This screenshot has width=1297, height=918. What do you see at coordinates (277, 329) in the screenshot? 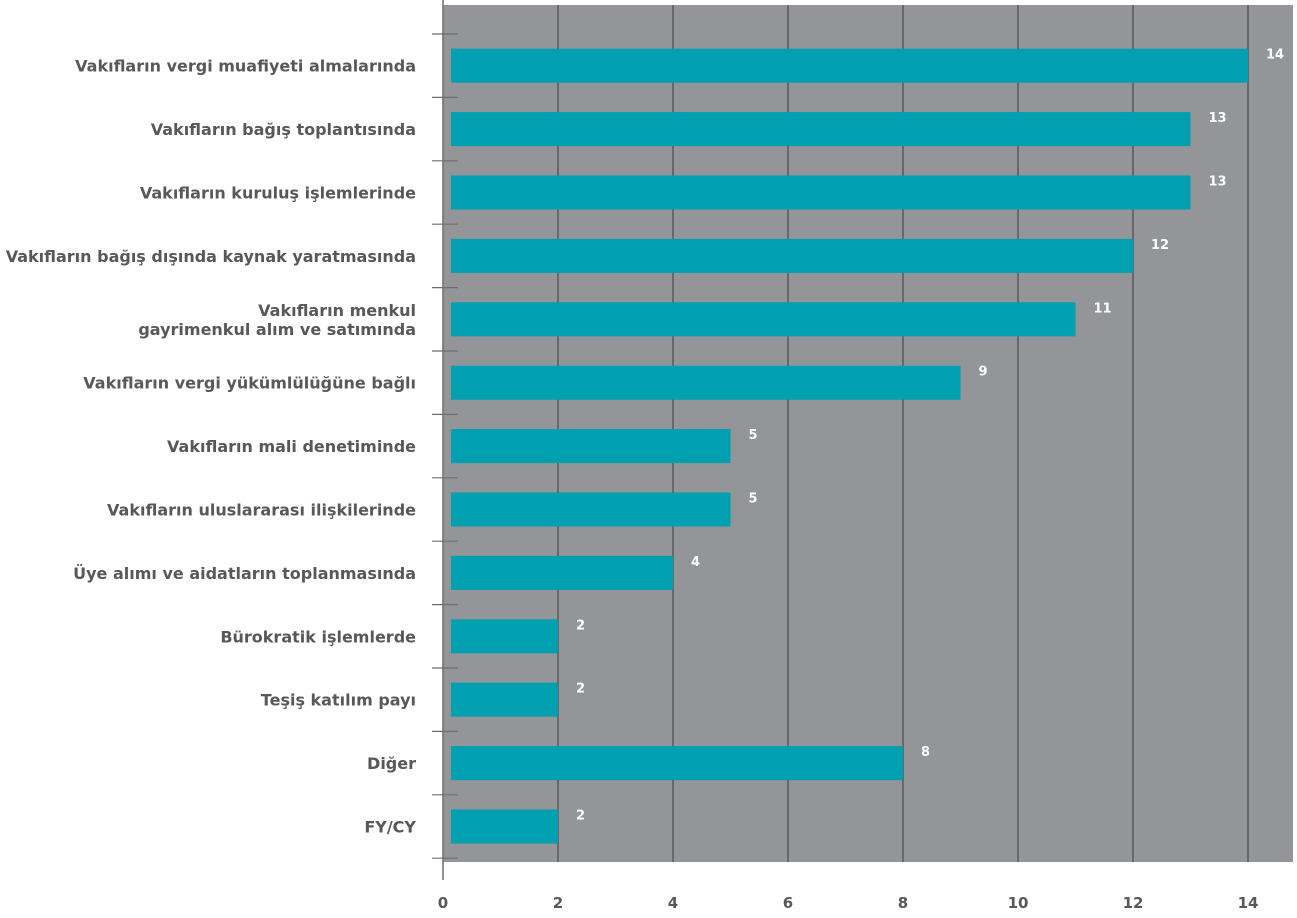
I see `category-label: gayrimenkul alım ve satımında` at bounding box center [277, 329].